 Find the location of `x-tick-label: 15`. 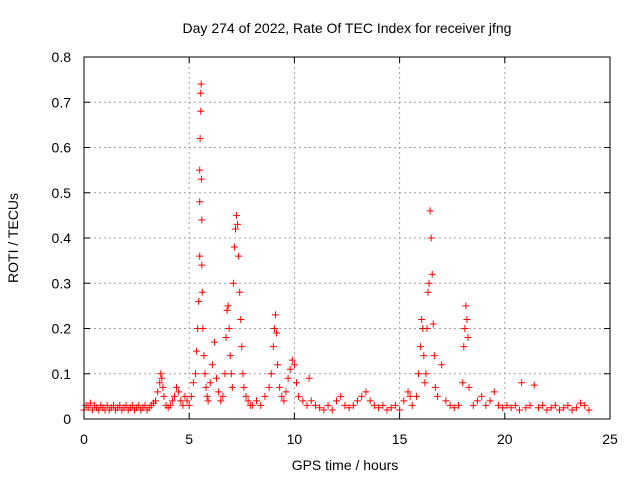

x-tick-label: 15 is located at coordinates (400, 439).